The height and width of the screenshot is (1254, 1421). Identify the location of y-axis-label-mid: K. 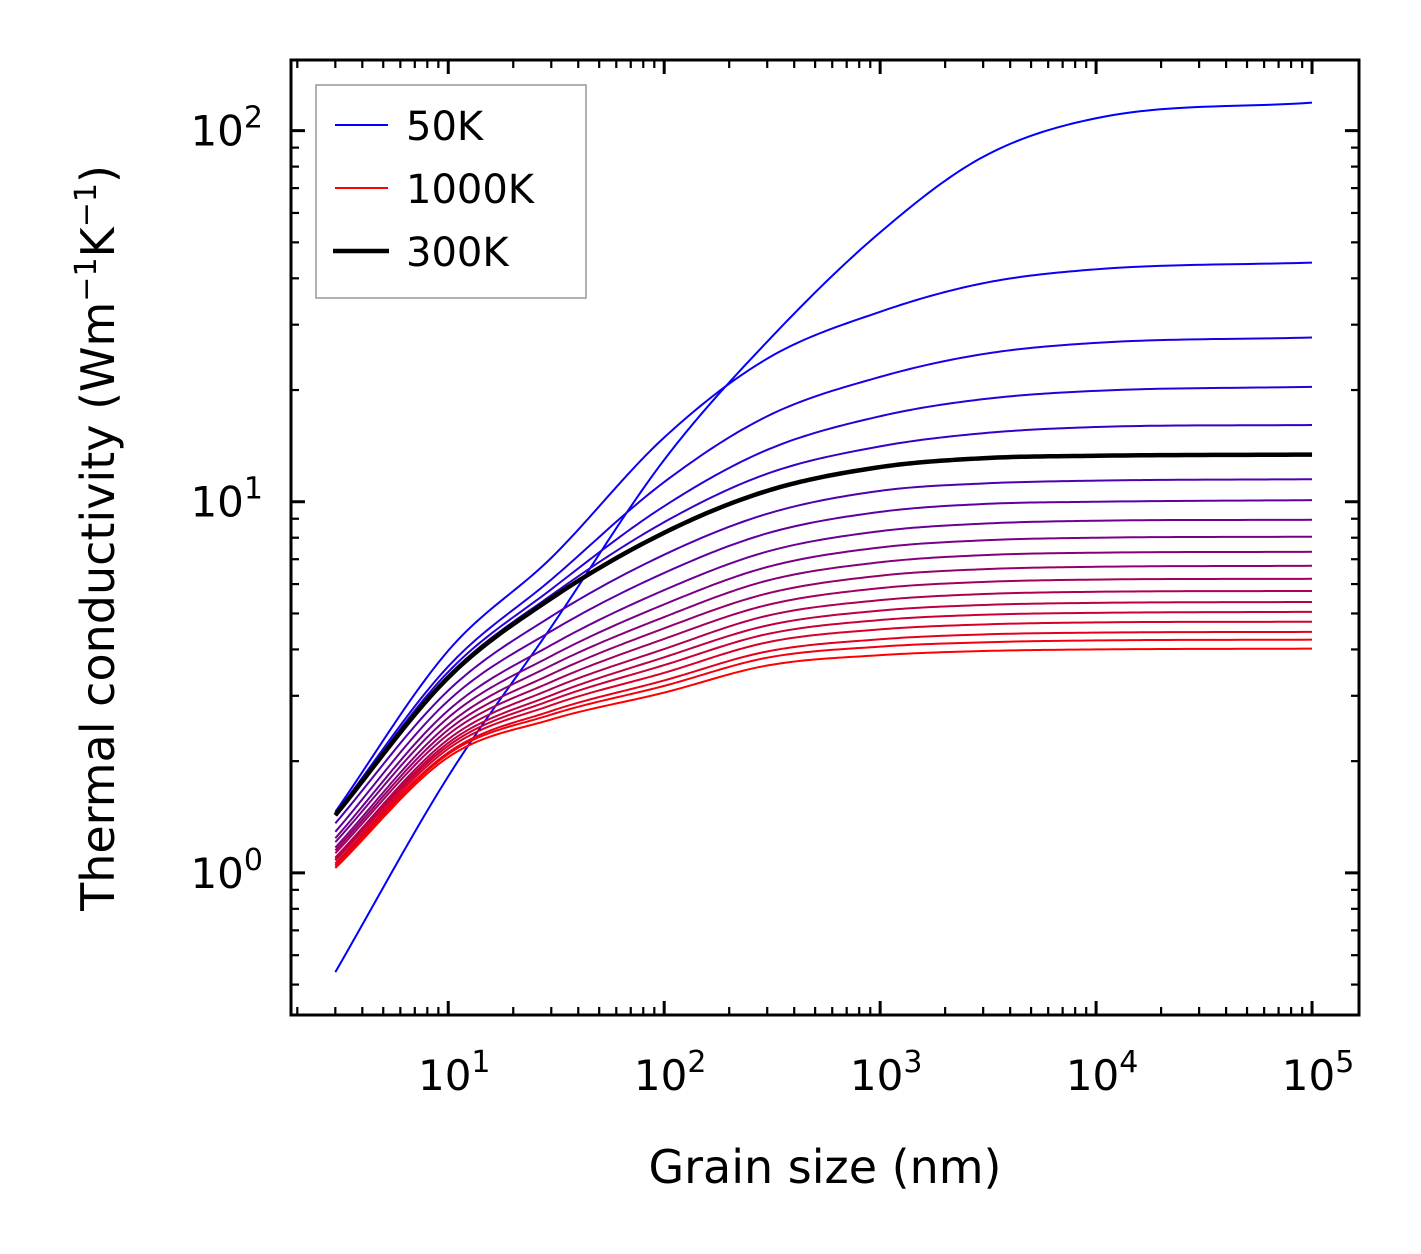
(98, 241).